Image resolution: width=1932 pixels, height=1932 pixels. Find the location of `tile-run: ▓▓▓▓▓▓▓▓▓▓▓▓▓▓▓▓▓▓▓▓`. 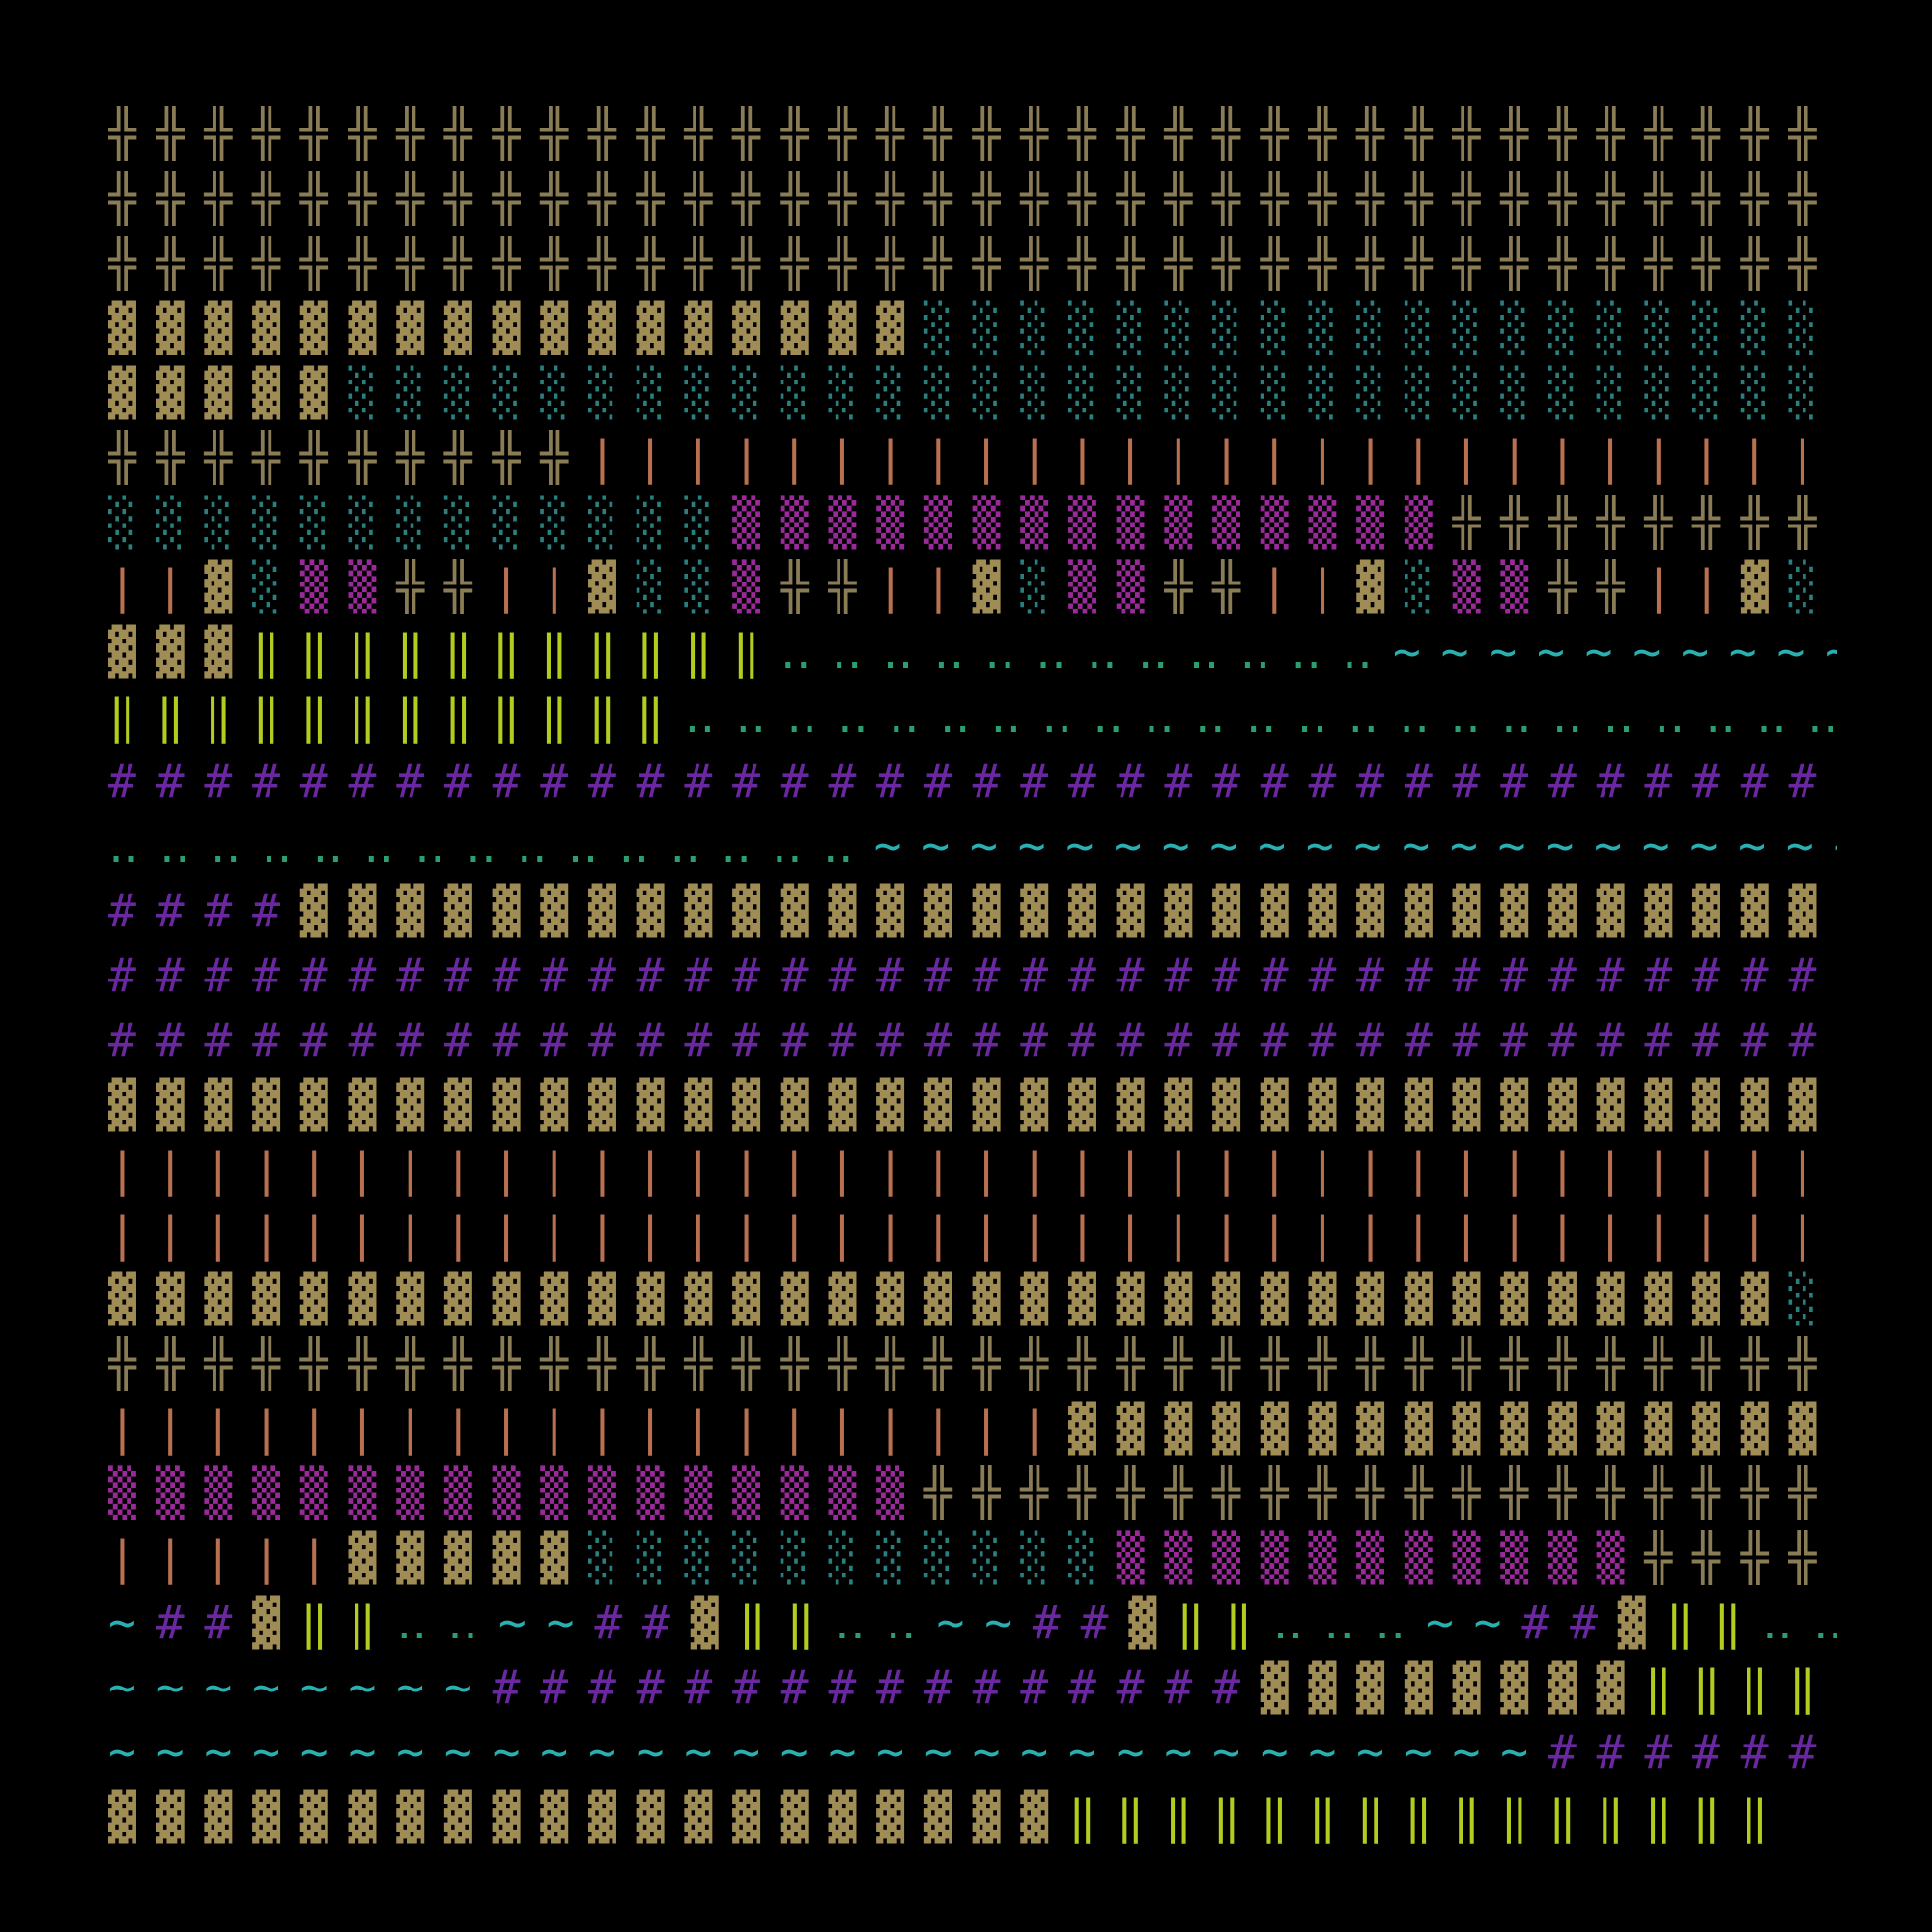

tile-run: ▓▓▓▓▓▓▓▓▓▓▓▓▓▓▓▓▓▓▓▓ is located at coordinates (588, 1817).